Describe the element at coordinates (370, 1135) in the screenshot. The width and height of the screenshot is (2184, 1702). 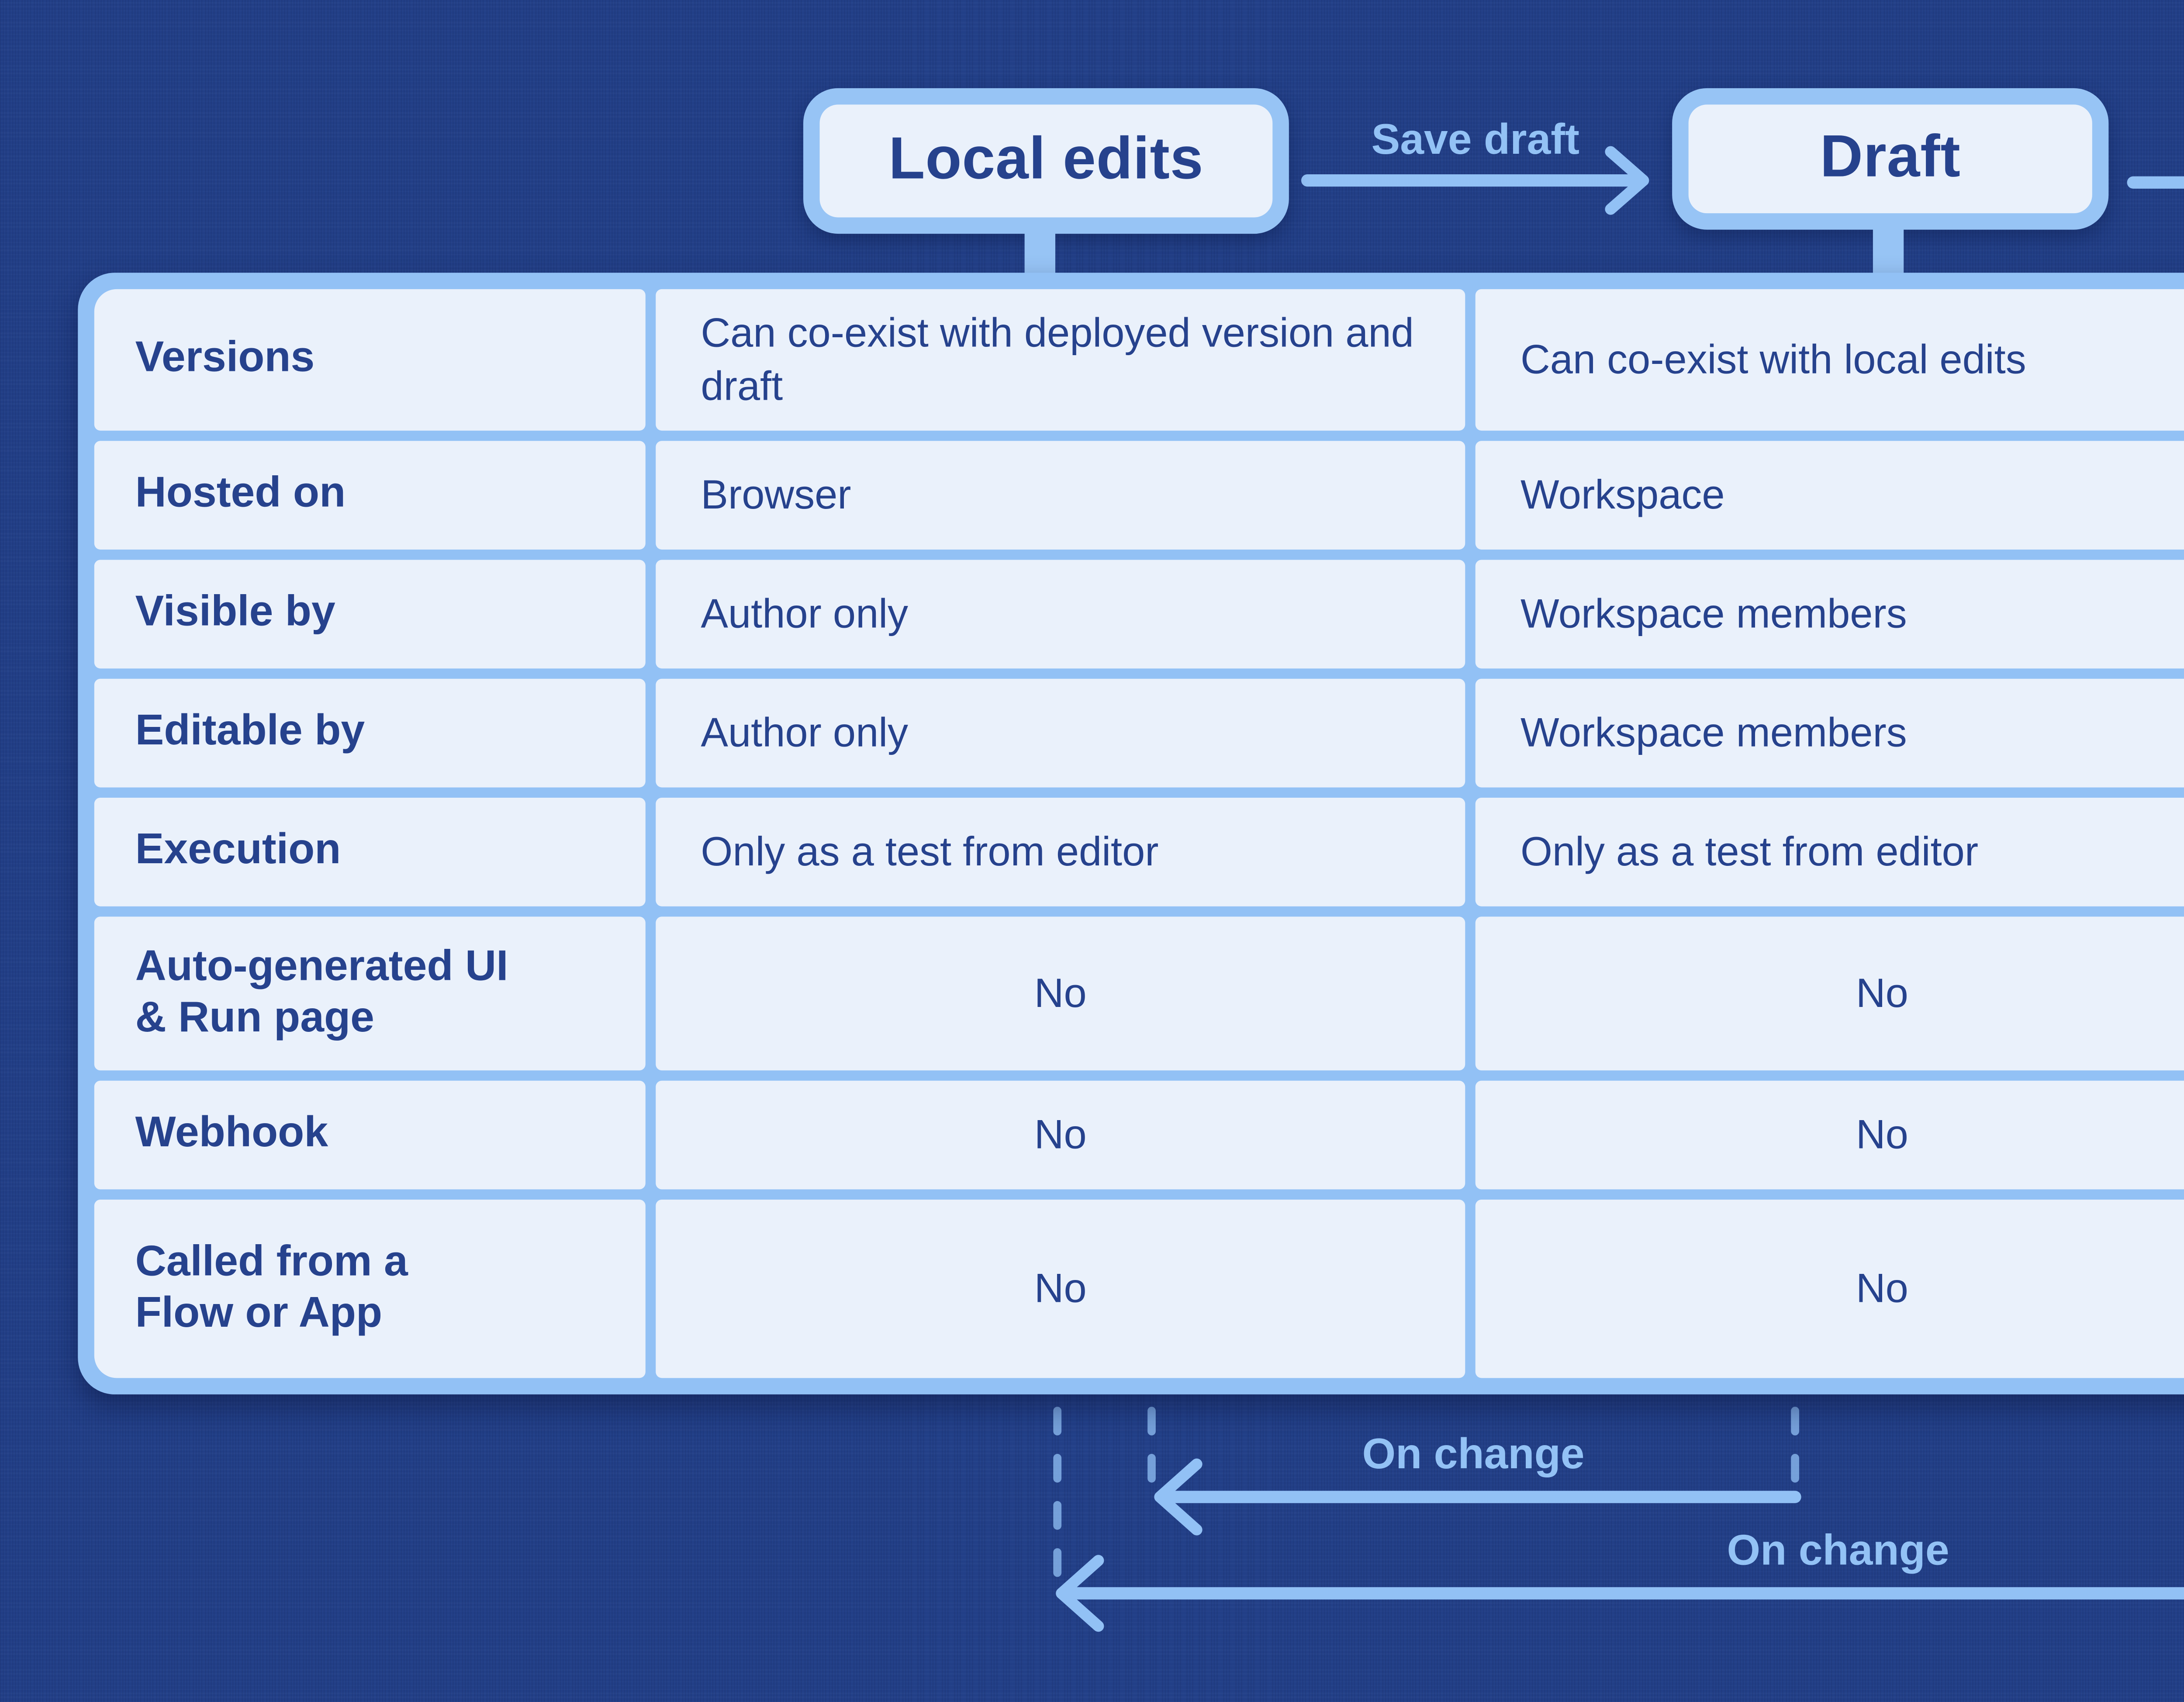
I see `row-label-webhook: Webhook` at that location.